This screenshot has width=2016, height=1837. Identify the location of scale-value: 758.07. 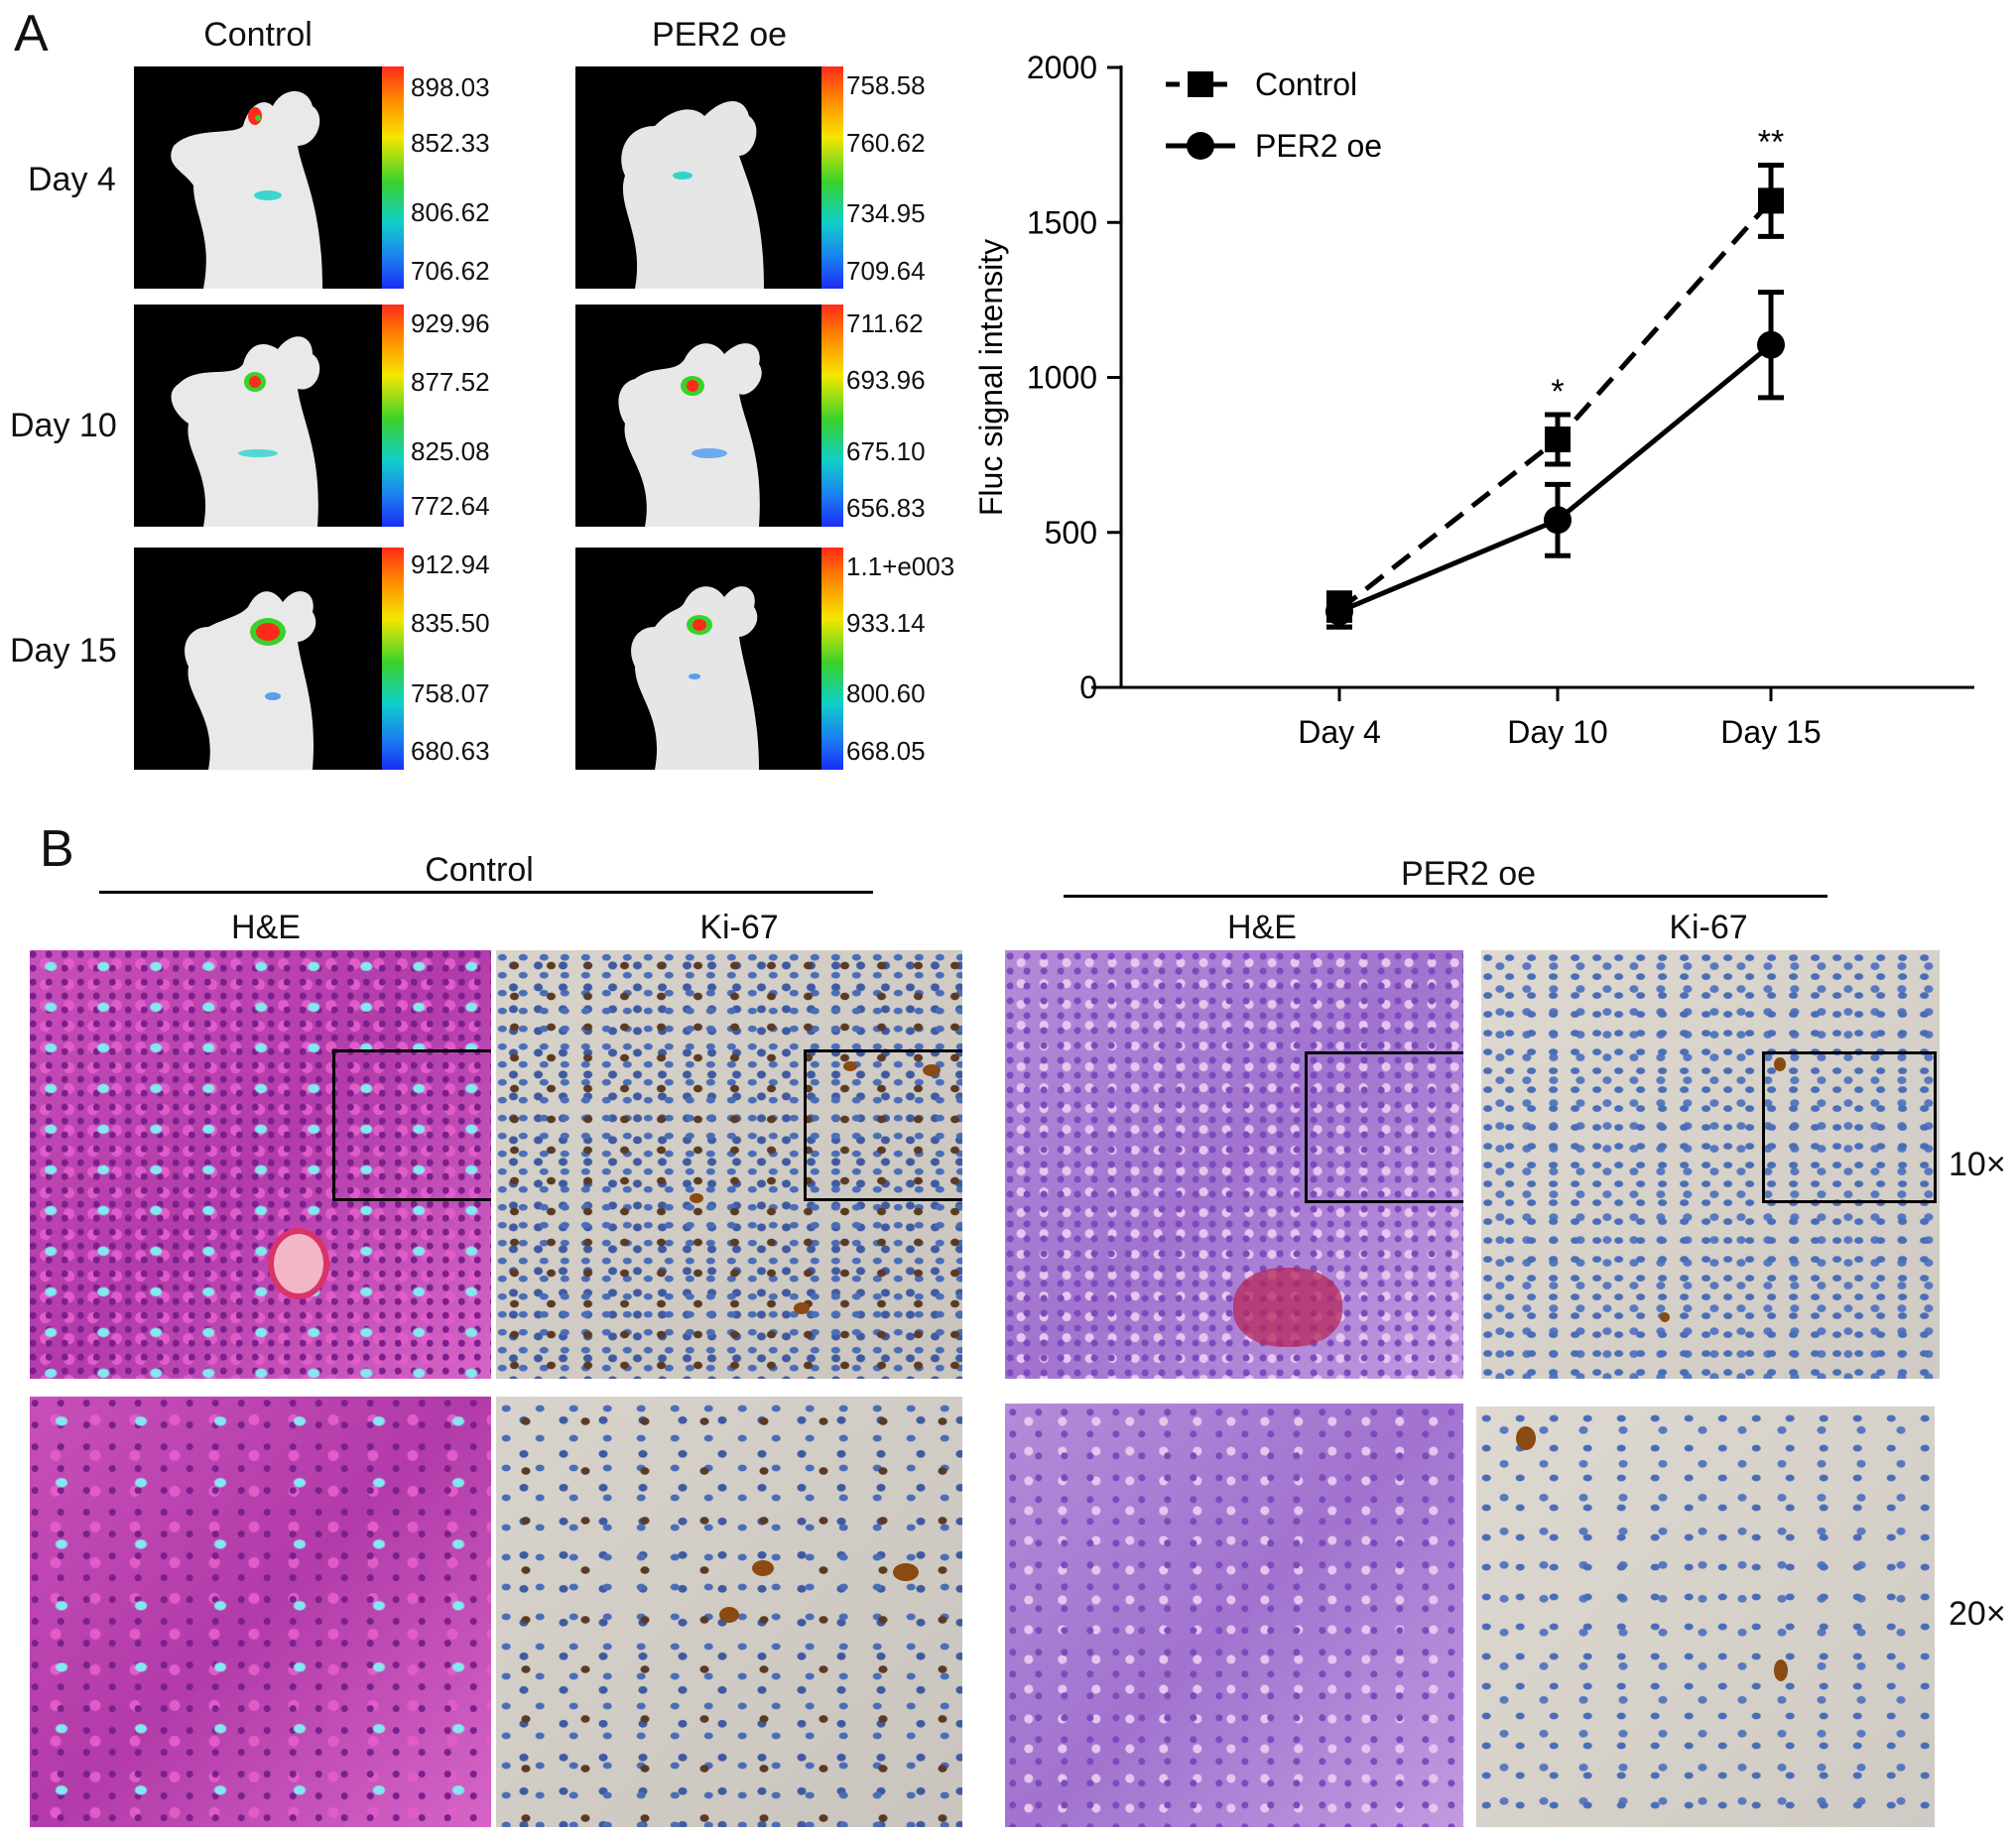
(450, 693).